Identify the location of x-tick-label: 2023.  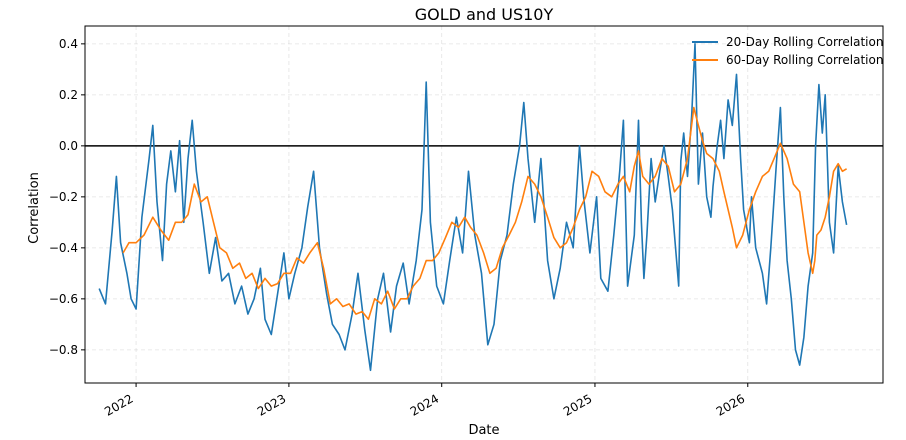
(271, 404).